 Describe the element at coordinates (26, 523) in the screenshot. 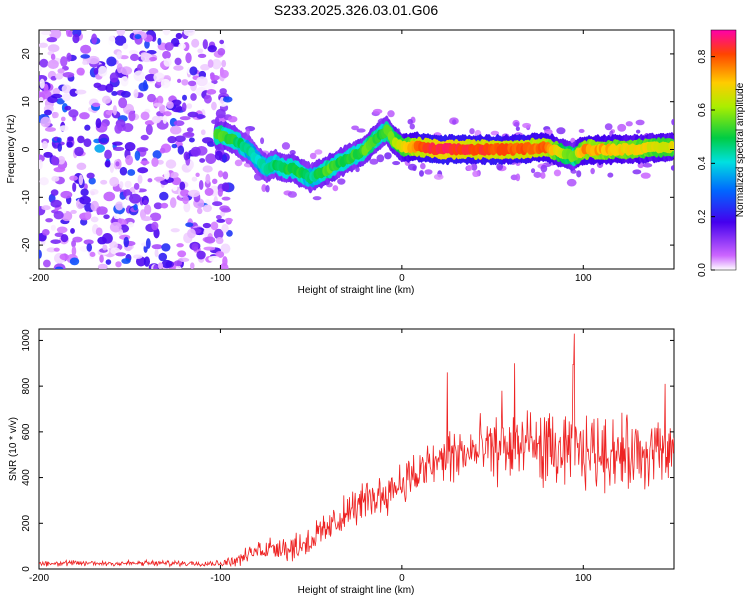

I see `snr-y-tick-label: 200` at that location.